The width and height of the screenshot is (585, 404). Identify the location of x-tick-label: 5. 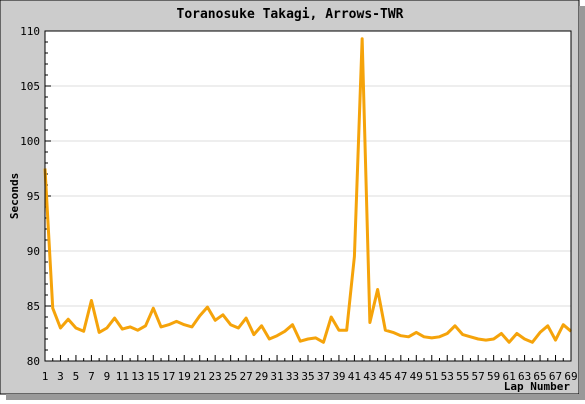
(76, 376).